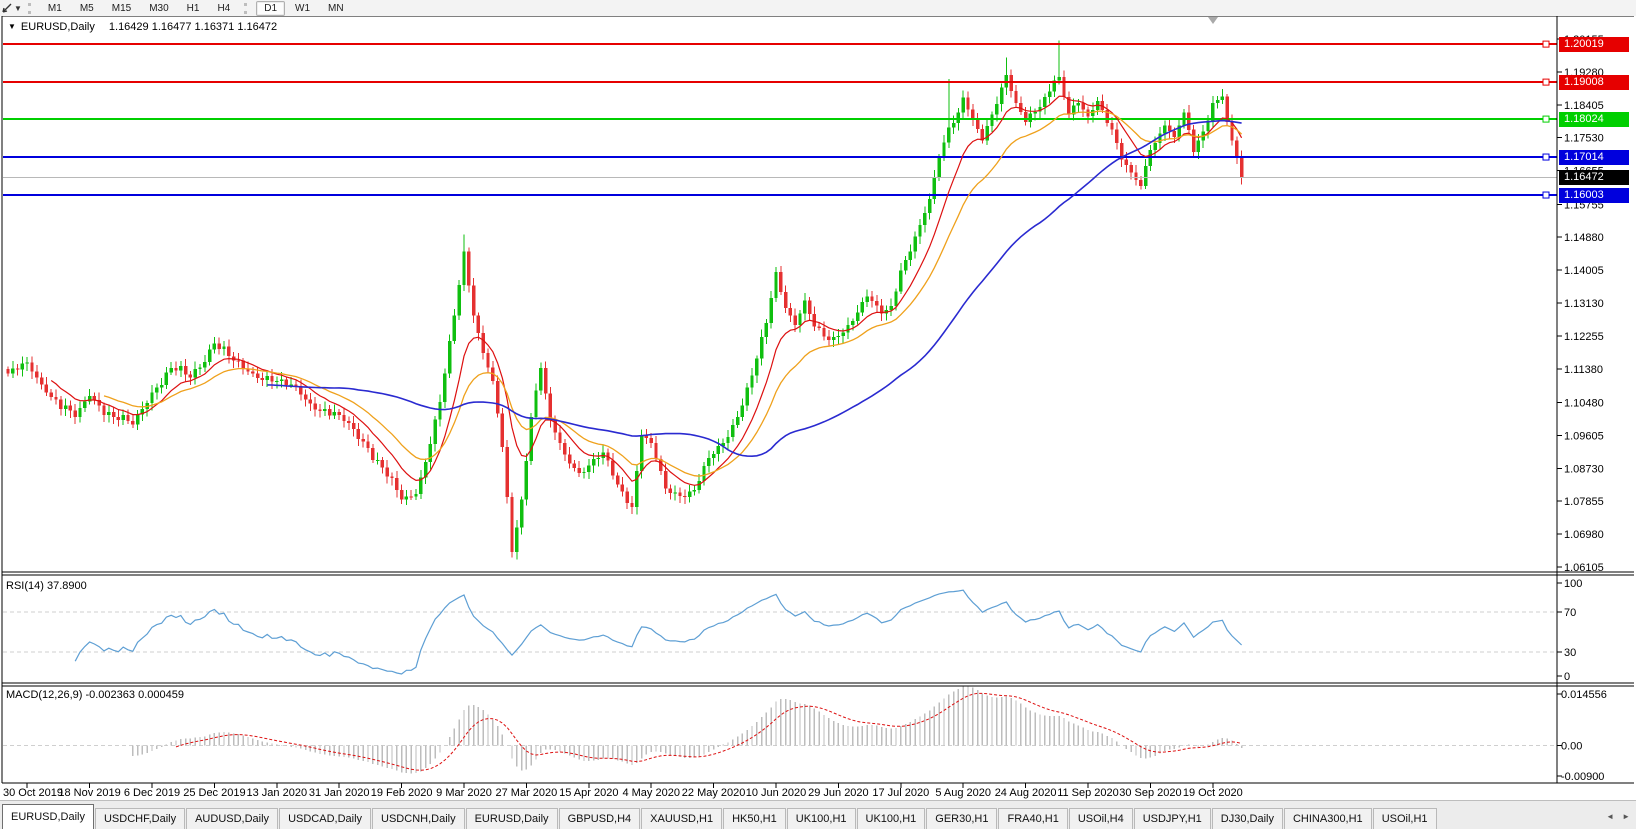  I want to click on toolbar: ▼ M1 M5 M15 M30 H1 H4 D1 W1 MN, so click(818, 8).